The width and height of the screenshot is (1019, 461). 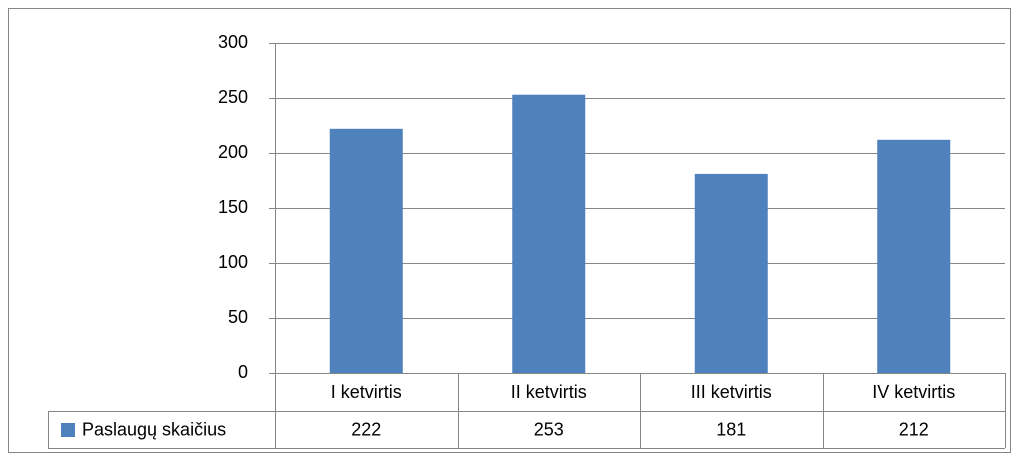 I want to click on x-tick-label: IV ketvirtis, so click(x=913, y=392).